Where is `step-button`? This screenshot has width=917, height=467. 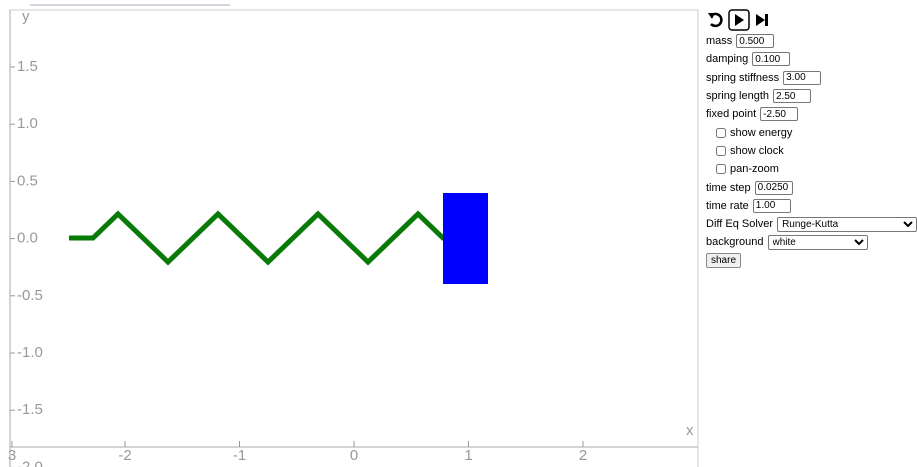
step-button is located at coordinates (762, 20).